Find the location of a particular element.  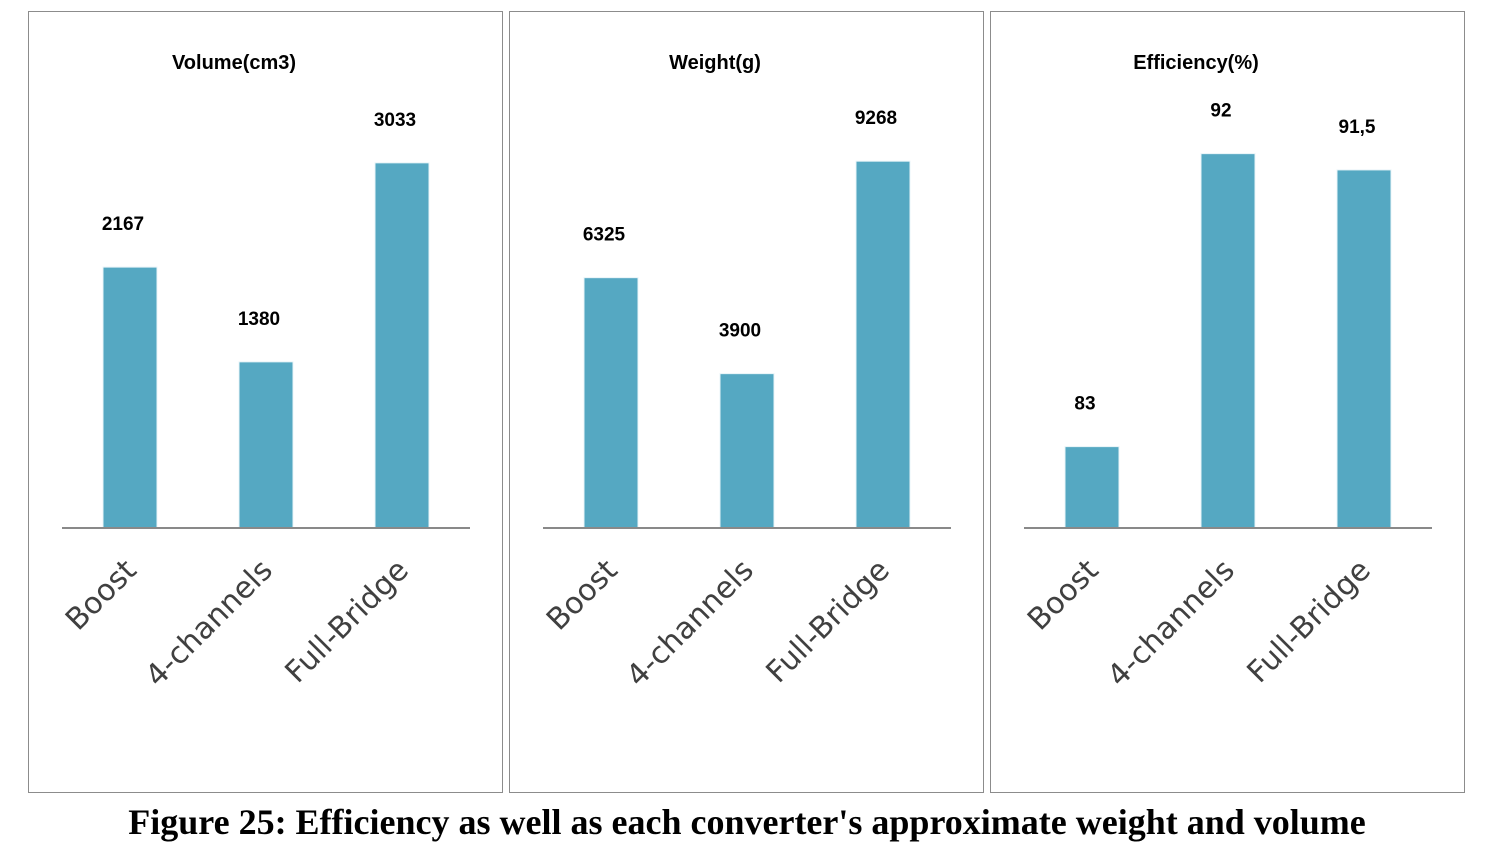

weight-value-label-1: 3900 is located at coordinates (740, 331).